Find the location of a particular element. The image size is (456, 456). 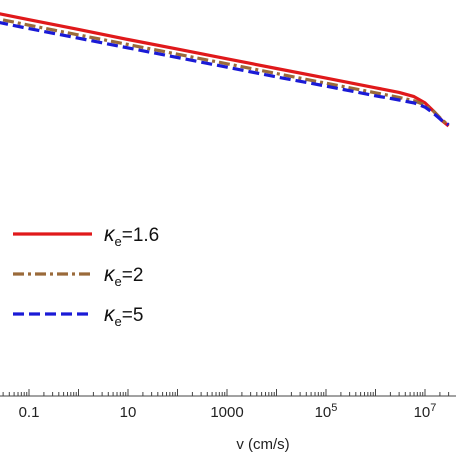

x-tick-label: 1000 is located at coordinates (226, 412).